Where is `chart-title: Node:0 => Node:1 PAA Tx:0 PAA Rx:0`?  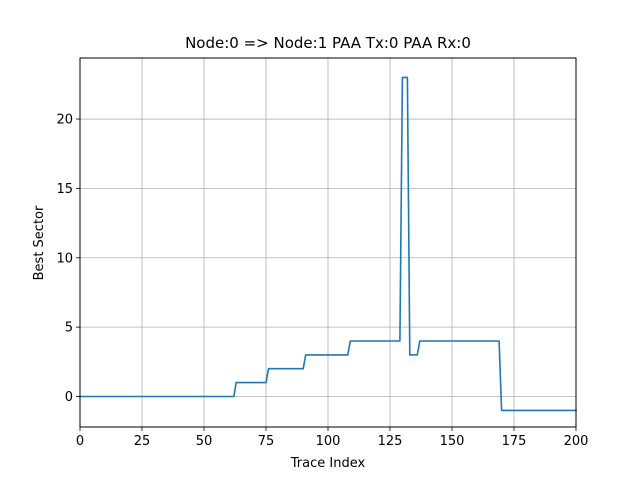
chart-title: Node:0 => Node:1 PAA Tx:0 PAA Rx:0 is located at coordinates (328, 43).